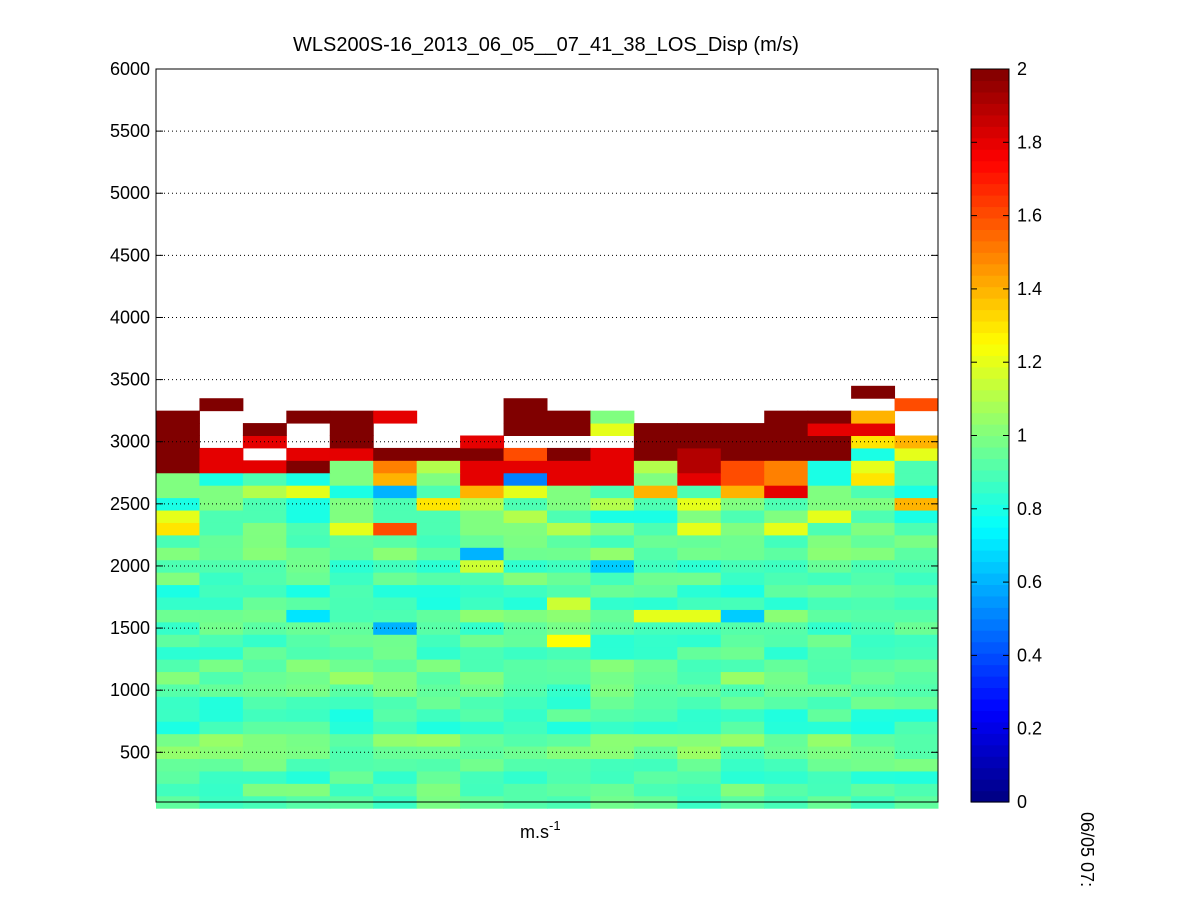 The height and width of the screenshot is (901, 1201). Describe the element at coordinates (130, 193) in the screenshot. I see `y-tick-label: 5000` at that location.